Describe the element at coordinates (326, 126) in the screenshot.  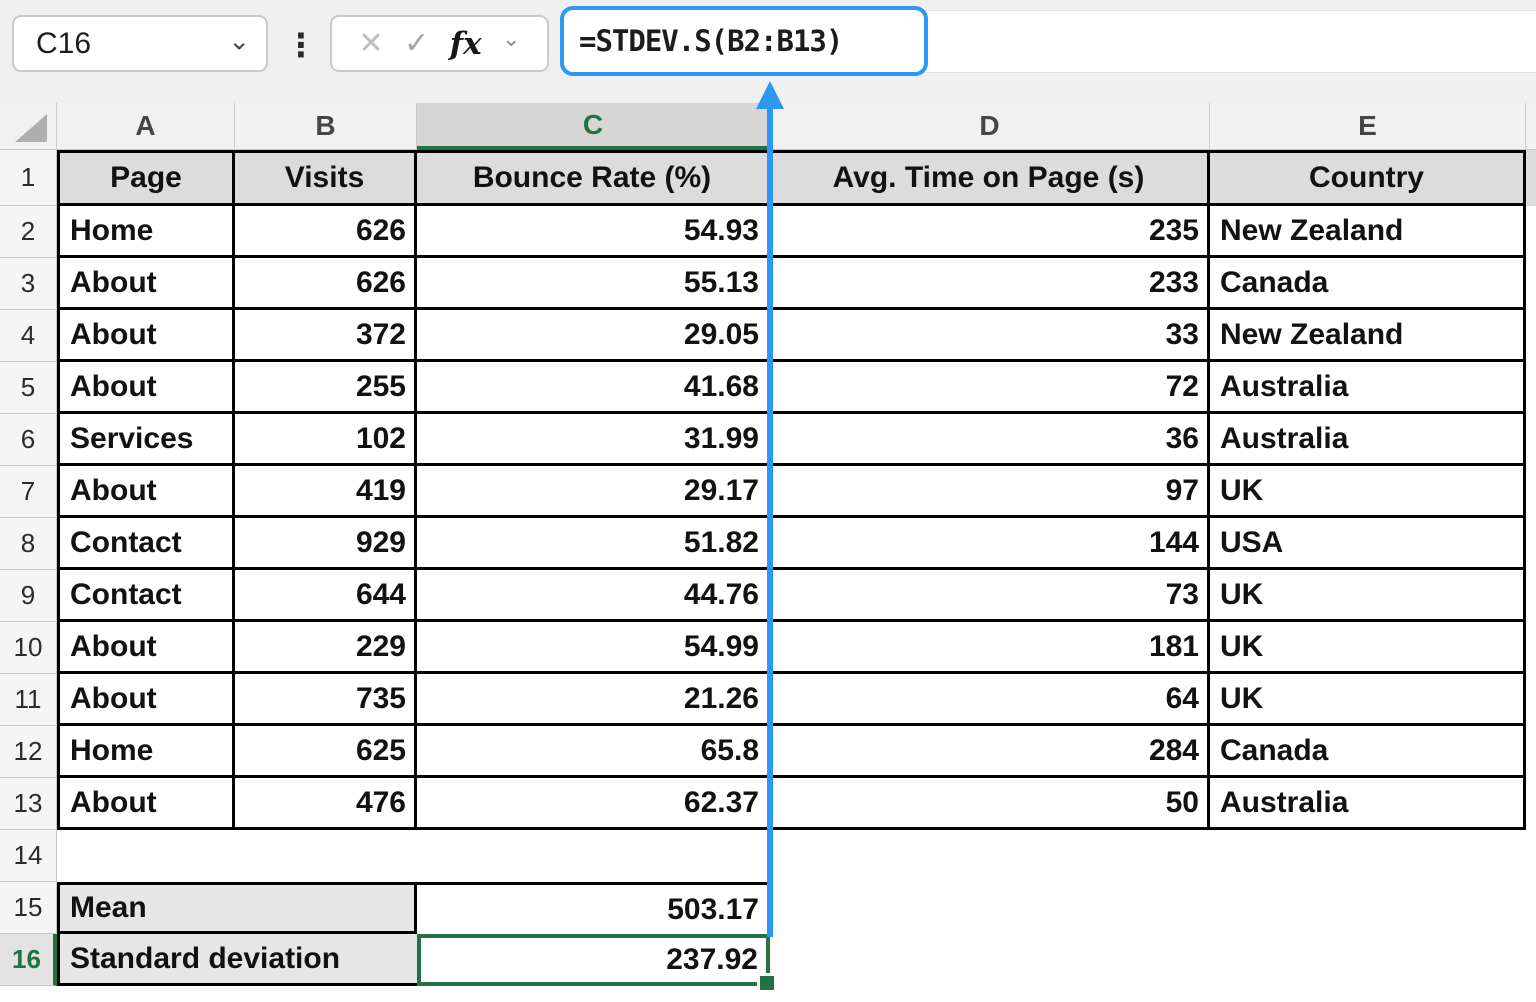
I see `column-header-B: B` at that location.